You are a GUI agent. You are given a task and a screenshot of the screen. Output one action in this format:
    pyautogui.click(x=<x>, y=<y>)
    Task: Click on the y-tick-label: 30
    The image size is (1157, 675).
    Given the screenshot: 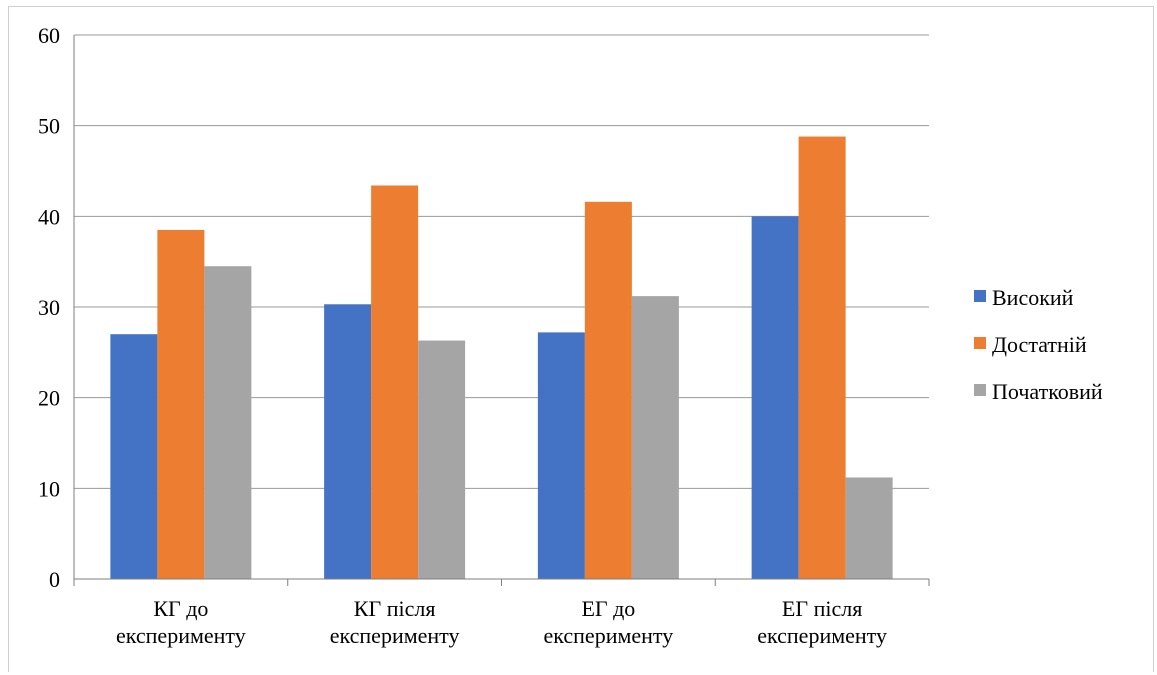 What is the action you would take?
    pyautogui.click(x=49, y=307)
    